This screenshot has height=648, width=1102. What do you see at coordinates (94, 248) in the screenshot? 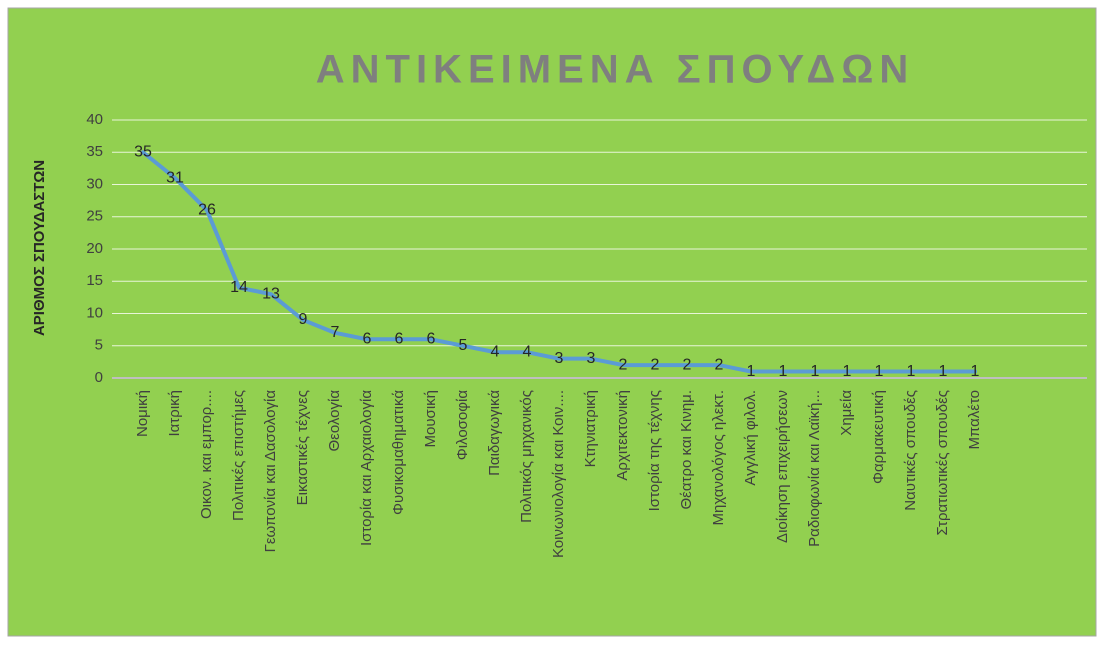
I see `y-tick-label: 20` at bounding box center [94, 248].